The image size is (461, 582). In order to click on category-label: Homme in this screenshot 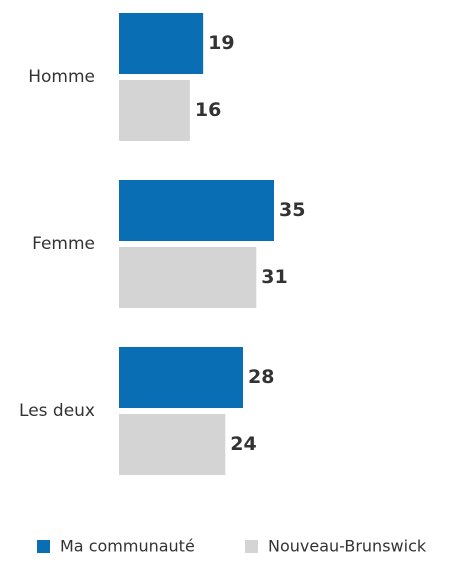, I will do `click(61, 77)`.